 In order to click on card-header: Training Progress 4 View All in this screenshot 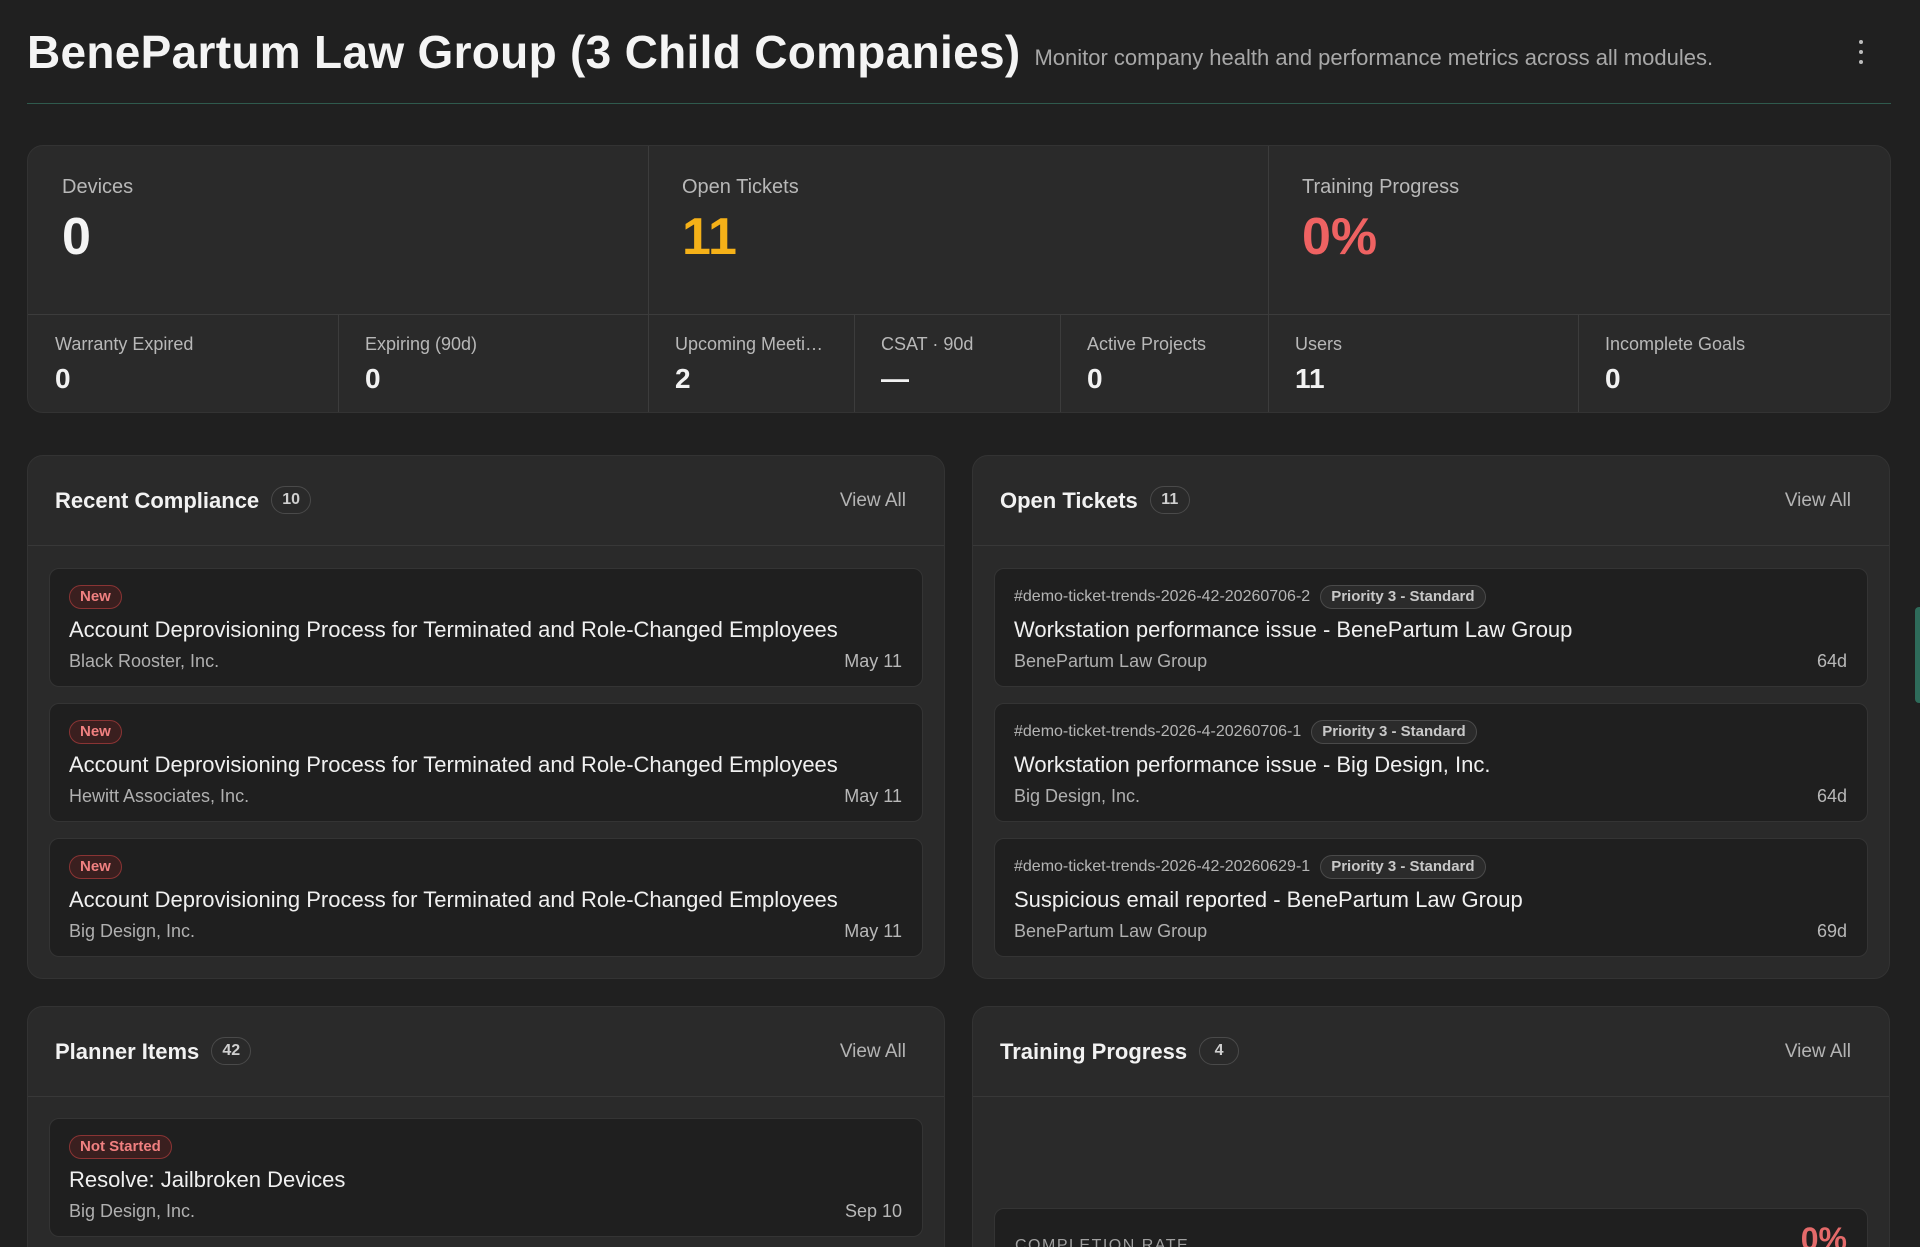, I will do `click(1431, 1052)`.